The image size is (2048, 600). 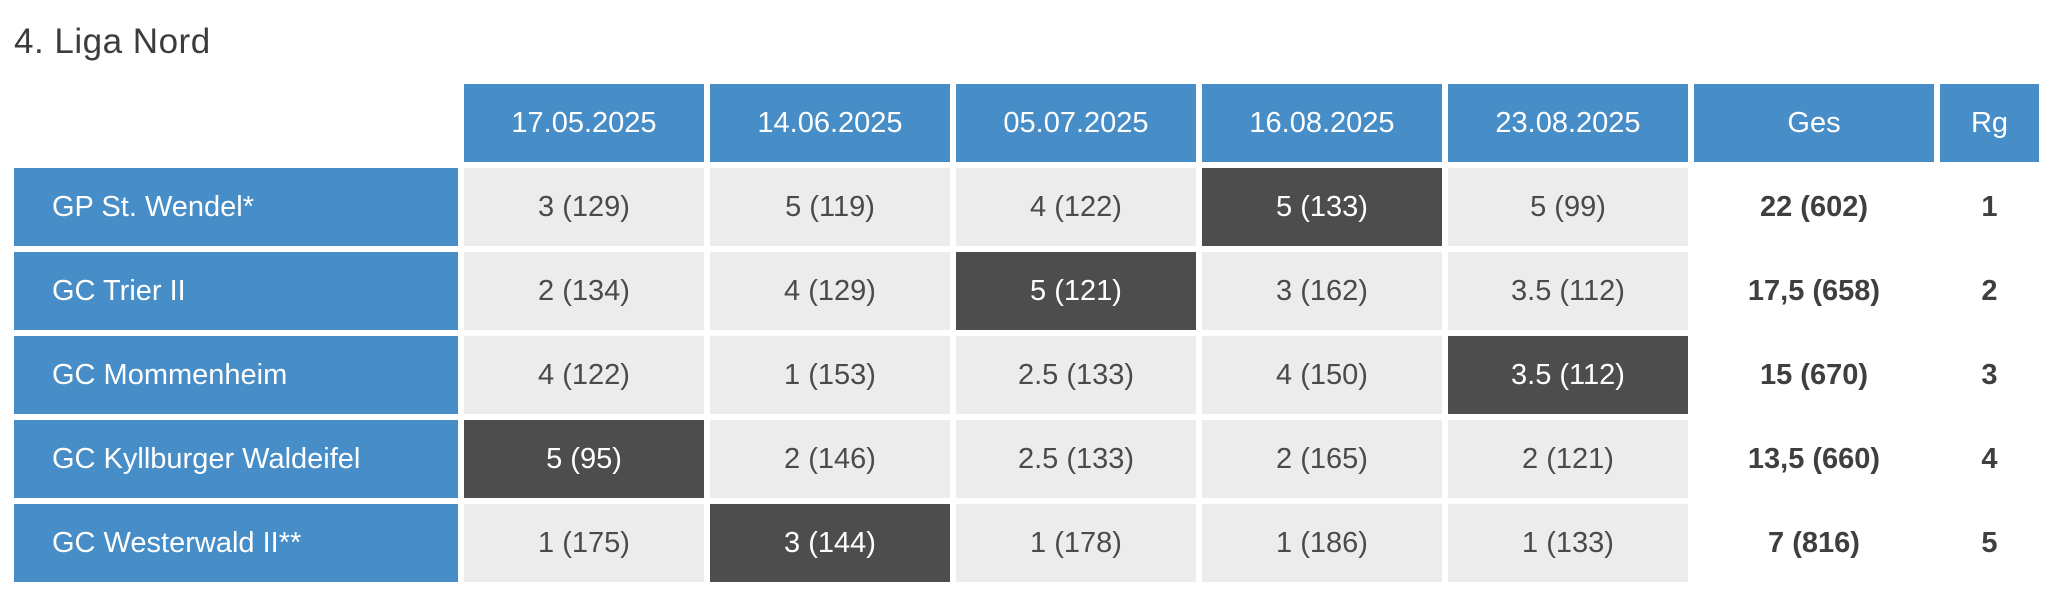 I want to click on result-cell: 2 (121), so click(x=1568, y=459).